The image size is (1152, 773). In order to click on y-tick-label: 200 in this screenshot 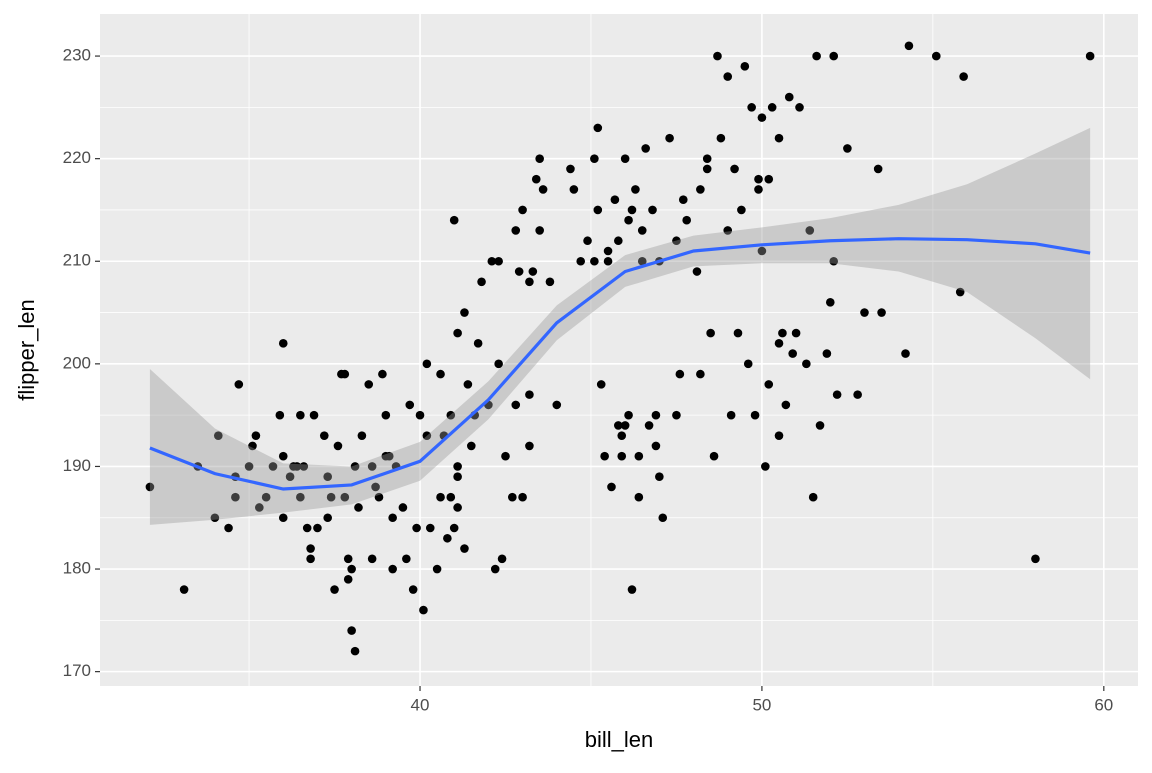, I will do `click(77, 362)`.